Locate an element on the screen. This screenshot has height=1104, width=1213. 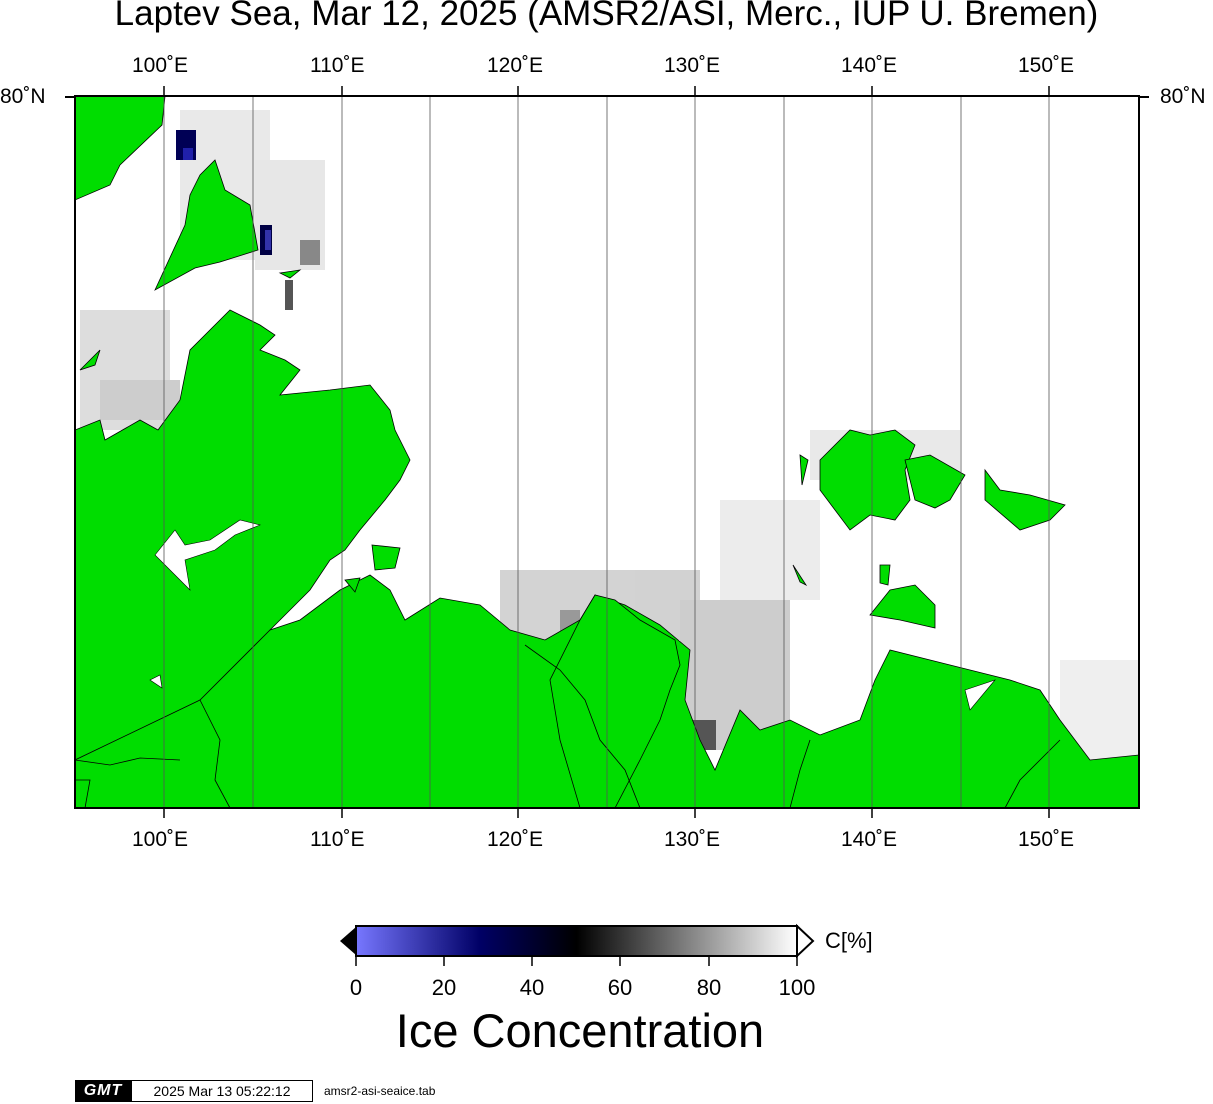
colorbar-gradient is located at coordinates (576, 941).